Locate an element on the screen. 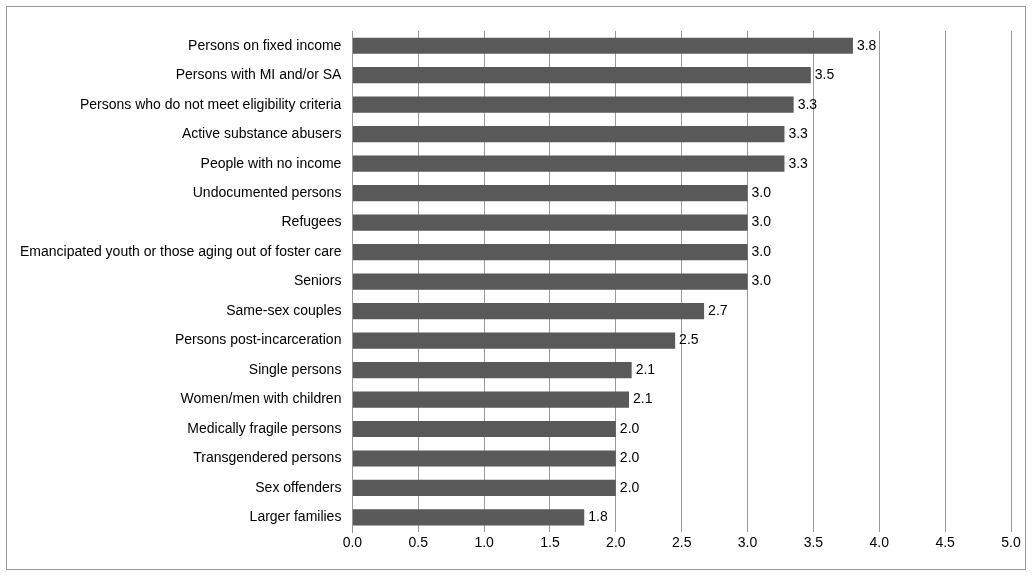 The height and width of the screenshot is (578, 1035). data-label: 2.7 is located at coordinates (718, 309).